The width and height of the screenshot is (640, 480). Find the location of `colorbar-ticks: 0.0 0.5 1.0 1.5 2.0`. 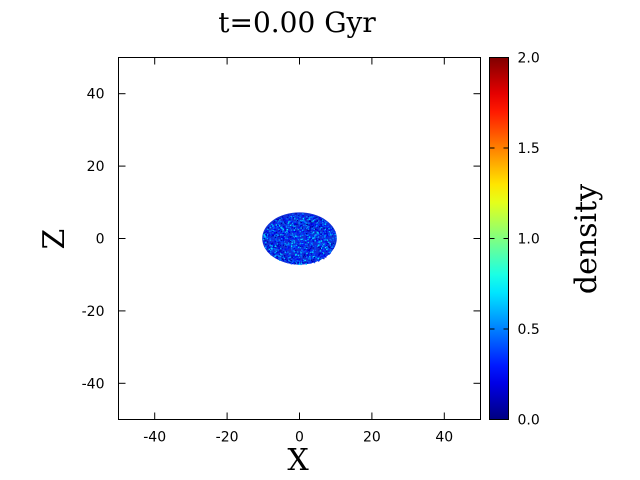

colorbar-ticks: 0.0 0.5 1.0 1.5 2.0 is located at coordinates (514, 240).